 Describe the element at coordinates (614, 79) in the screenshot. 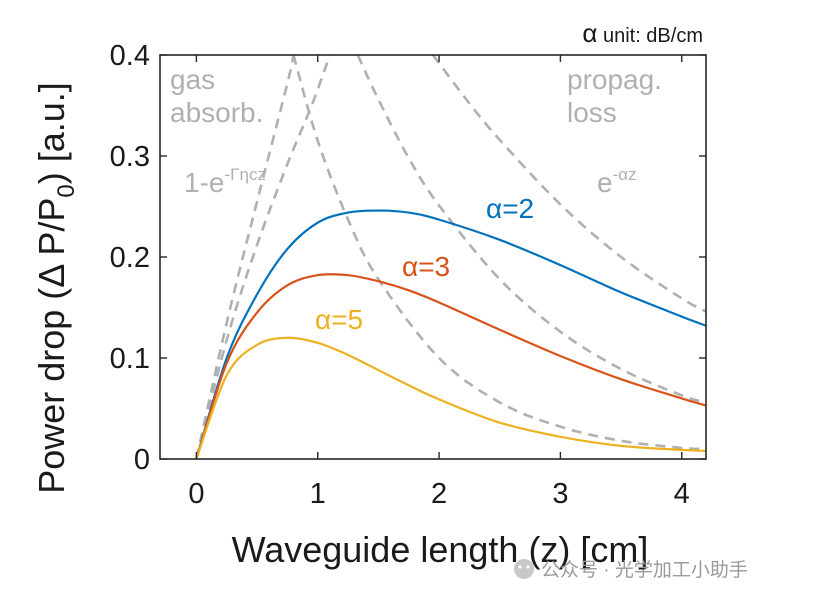

I see `annotation-propag: propag.` at that location.